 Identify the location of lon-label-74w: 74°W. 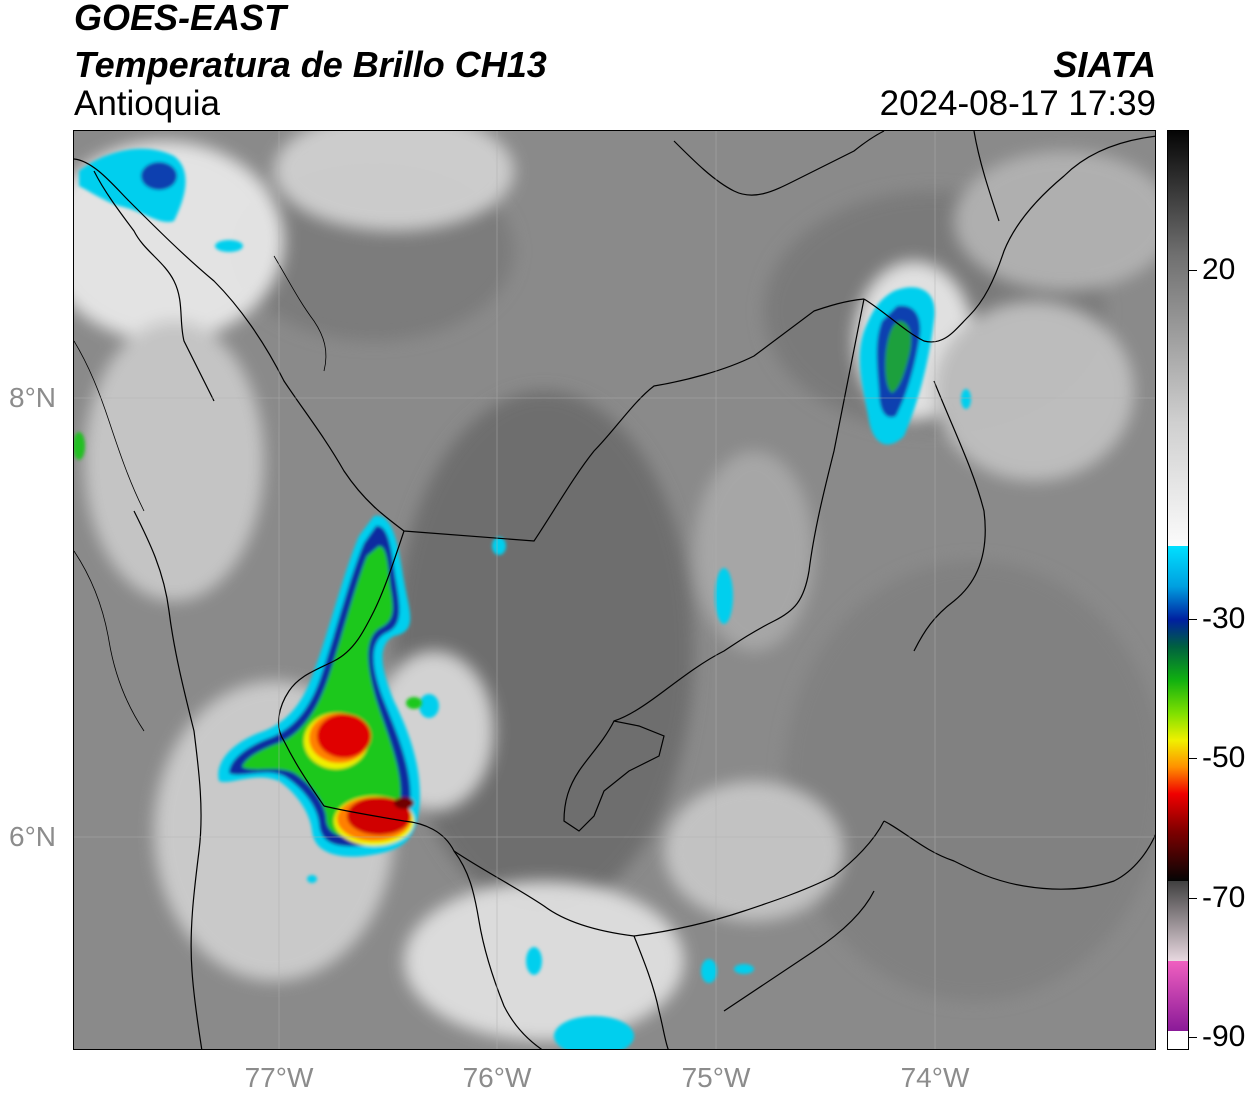
(935, 1077).